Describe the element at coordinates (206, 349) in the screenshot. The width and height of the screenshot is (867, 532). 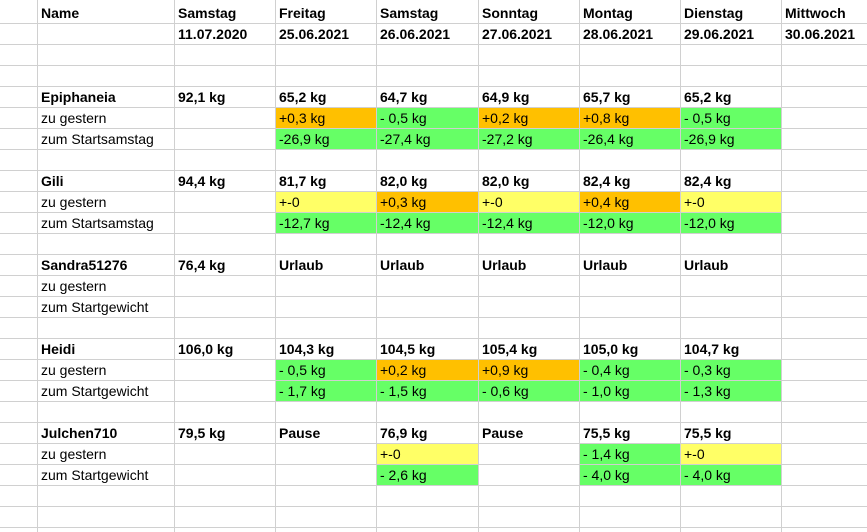
I see `data-cell: 106,0 kg` at that location.